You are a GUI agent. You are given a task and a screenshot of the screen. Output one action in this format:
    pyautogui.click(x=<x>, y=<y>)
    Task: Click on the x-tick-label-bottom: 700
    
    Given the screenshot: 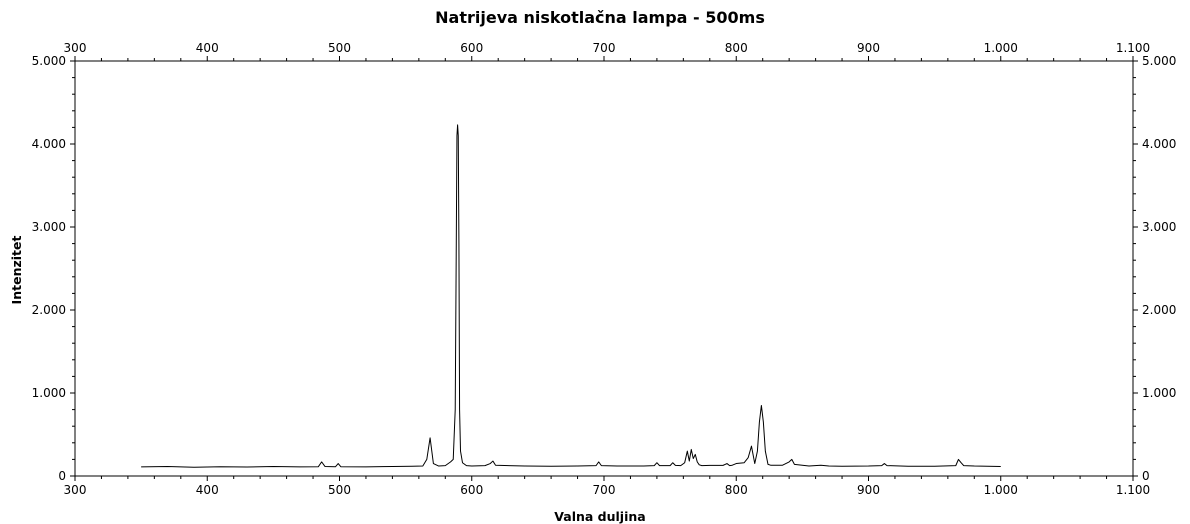 What is the action you would take?
    pyautogui.click(x=604, y=490)
    